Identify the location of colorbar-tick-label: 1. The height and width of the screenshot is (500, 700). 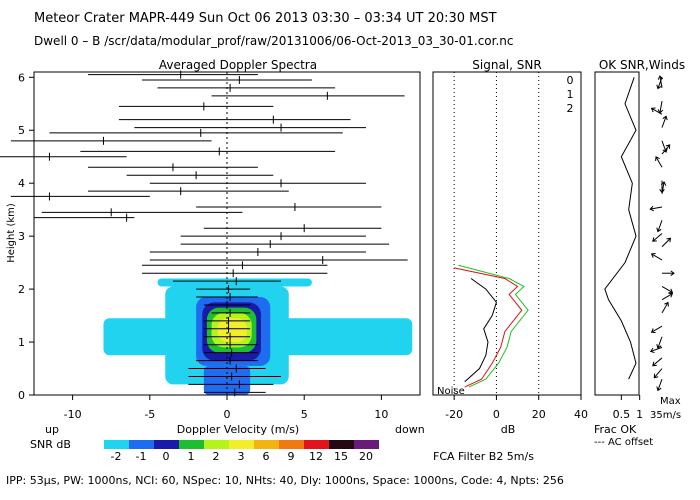
(191, 456).